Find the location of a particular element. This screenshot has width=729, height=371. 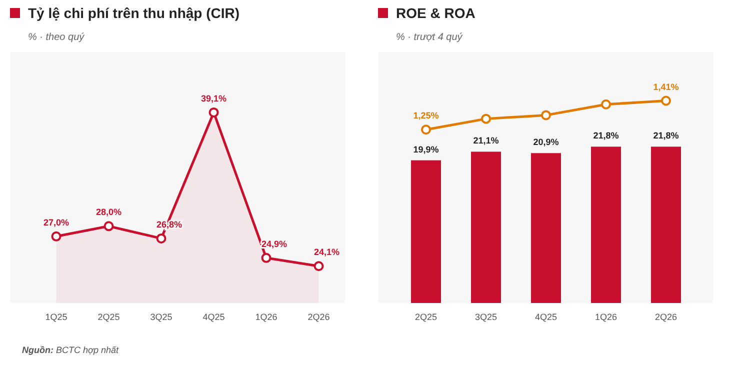

chart-title: ROE & ROA is located at coordinates (436, 13).